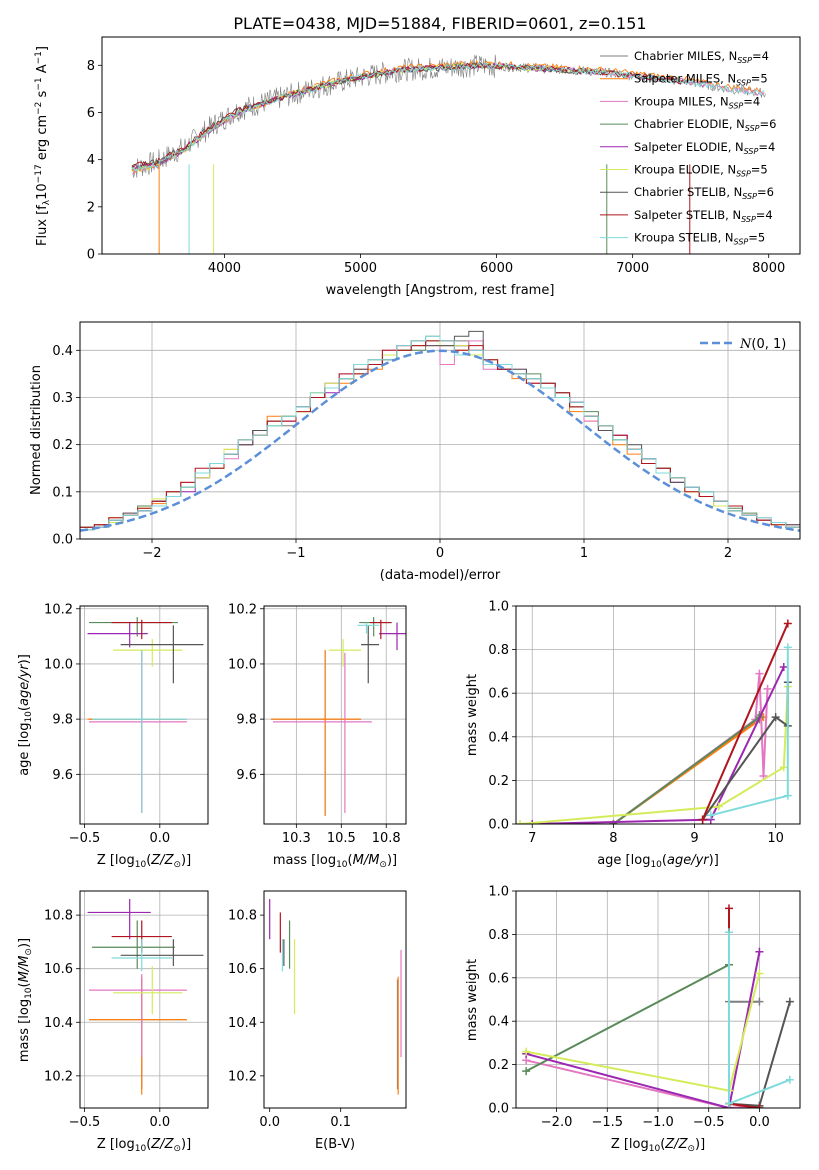 This screenshot has height=1170, width=819. I want to click on legend-entry-chabrier-stelib: Chabrier STELIB, NSSP=6, so click(704, 193).